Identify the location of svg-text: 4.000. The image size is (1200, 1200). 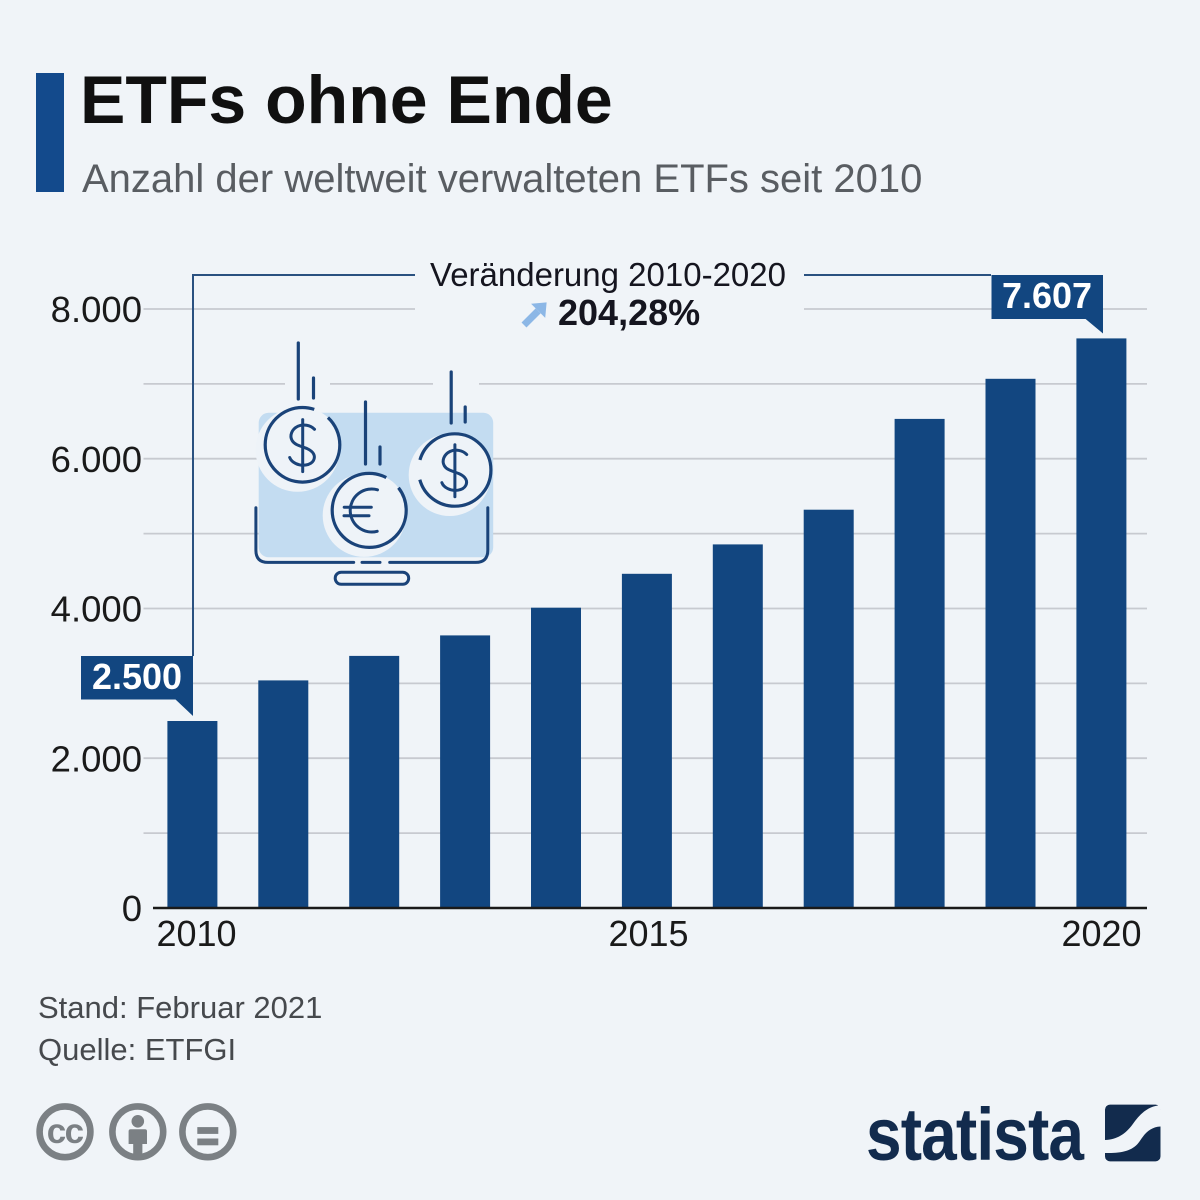
(96, 609).